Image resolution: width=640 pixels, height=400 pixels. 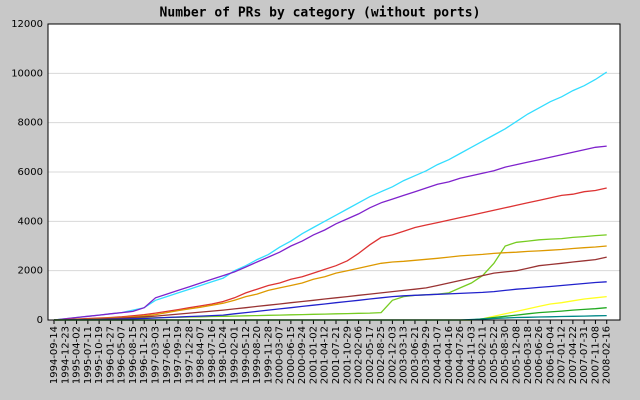 I want to click on x-tick-label: 1996-05-07, so click(x=122, y=355).